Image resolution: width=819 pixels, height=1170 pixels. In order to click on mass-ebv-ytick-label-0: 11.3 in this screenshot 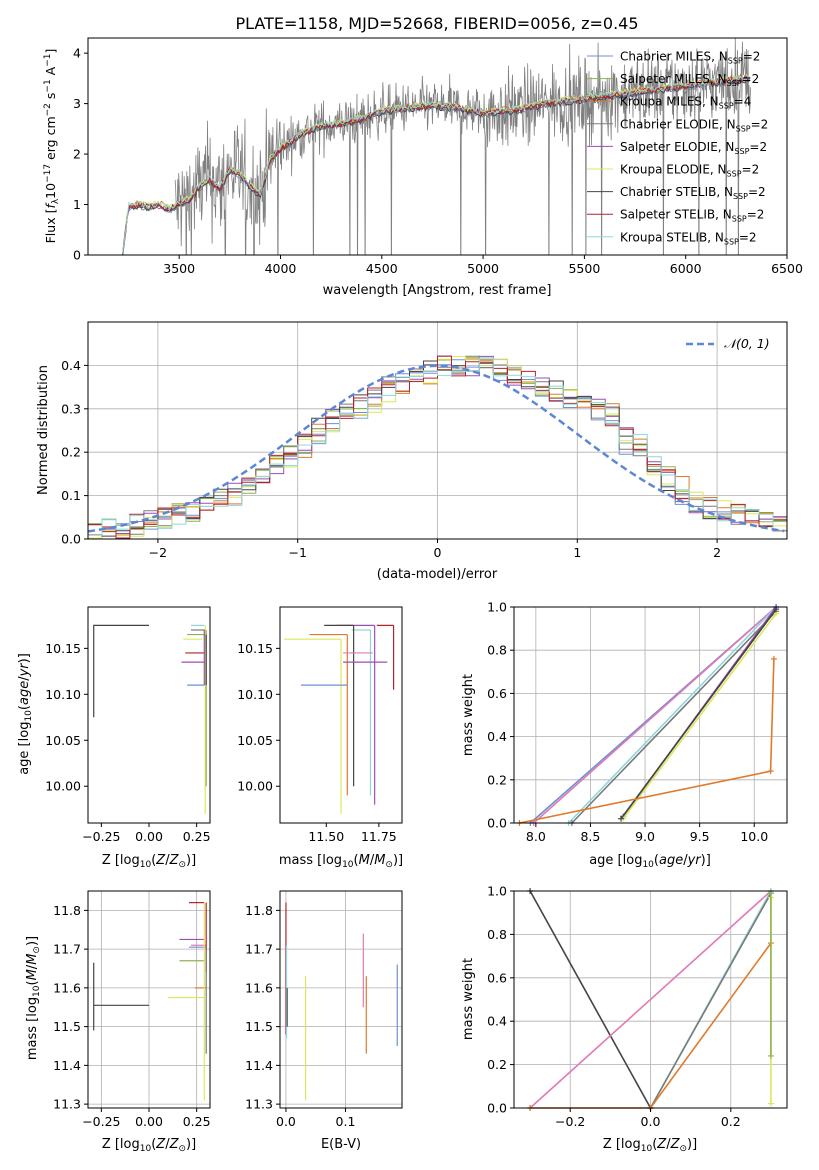, I will do `click(259, 1104)`.